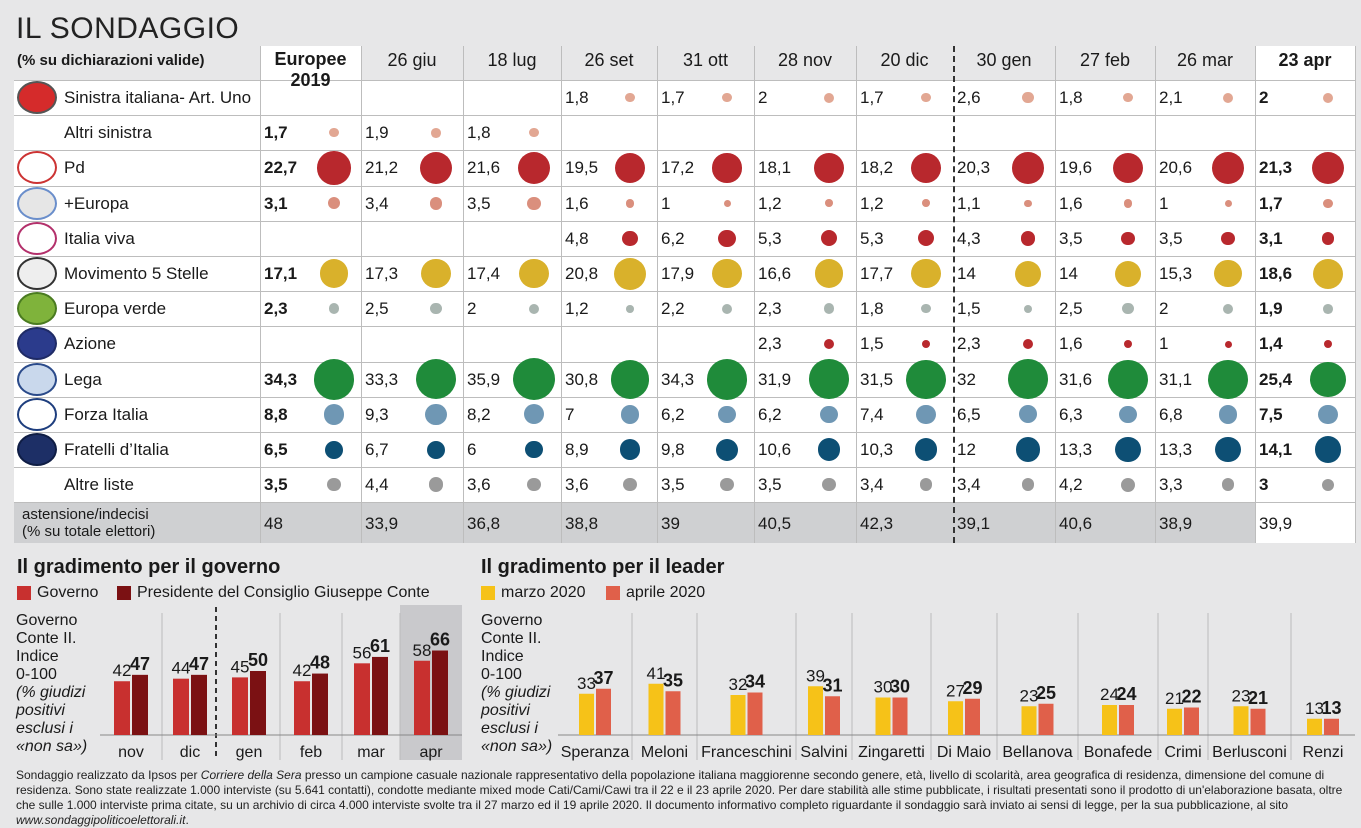 The height and width of the screenshot is (828, 1361). Describe the element at coordinates (382, 379) in the screenshot. I see `poll-value: 33,3` at that location.